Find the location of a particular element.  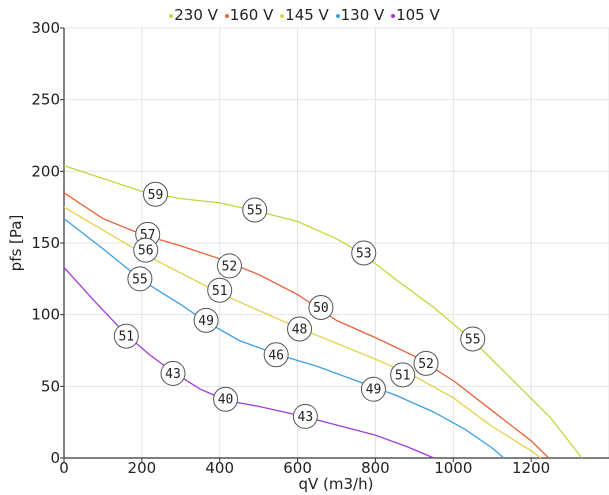

y-axis-label: pfs [Pa] is located at coordinates (16, 243).